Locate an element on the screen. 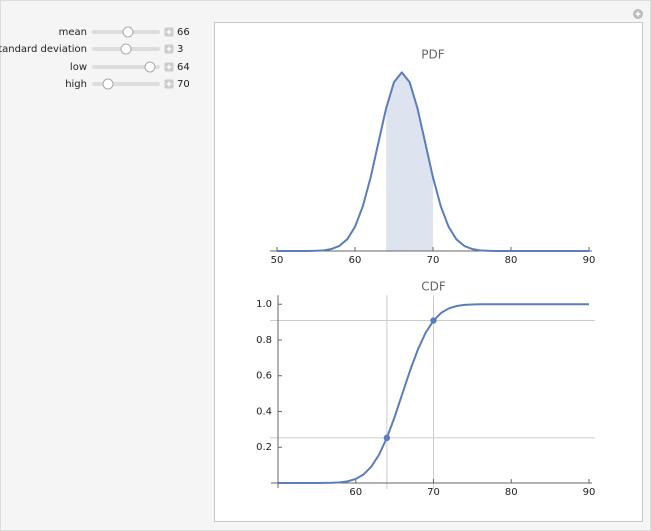 The image size is (651, 531). control-value: 64 is located at coordinates (183, 67).